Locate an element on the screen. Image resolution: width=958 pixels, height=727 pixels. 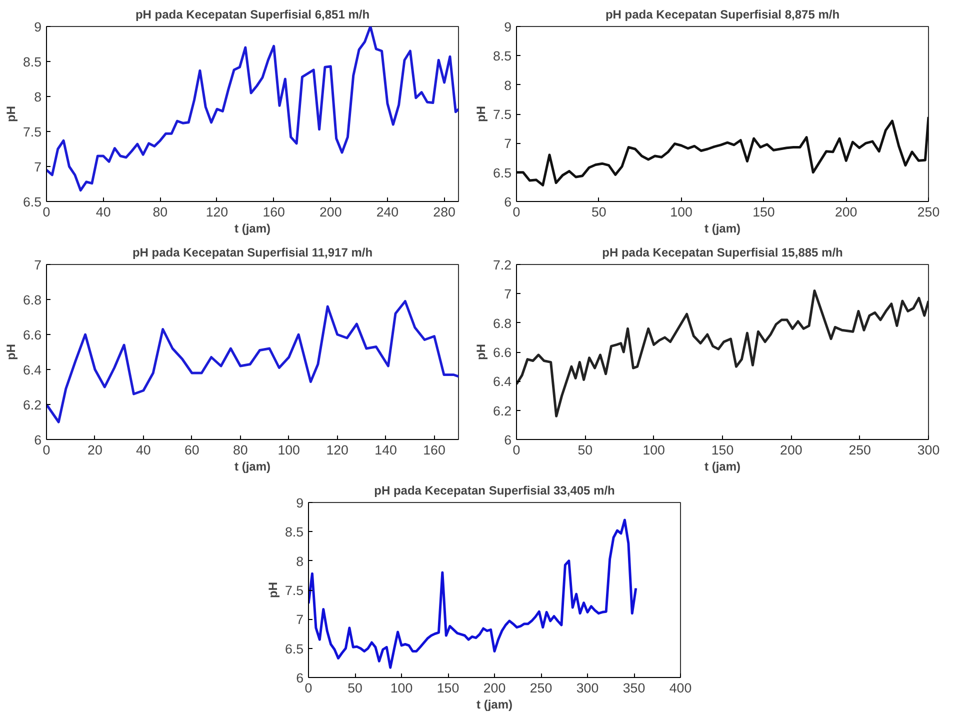
x-tick-label: 60 is located at coordinates (192, 450).